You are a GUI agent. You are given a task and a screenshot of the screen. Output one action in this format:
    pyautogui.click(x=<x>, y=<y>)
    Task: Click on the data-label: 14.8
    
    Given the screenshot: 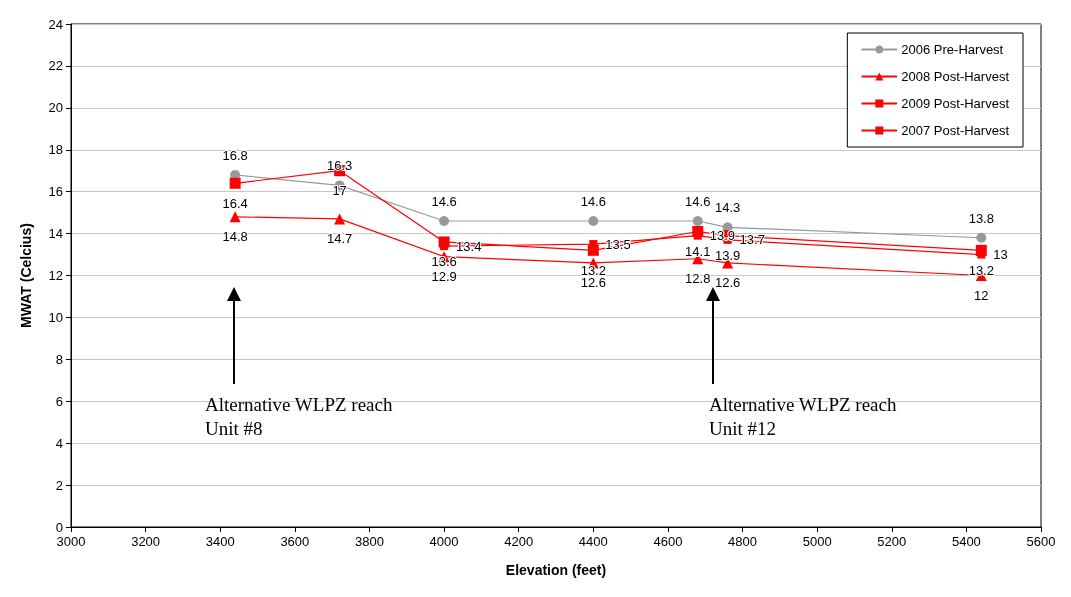 What is the action you would take?
    pyautogui.click(x=235, y=237)
    